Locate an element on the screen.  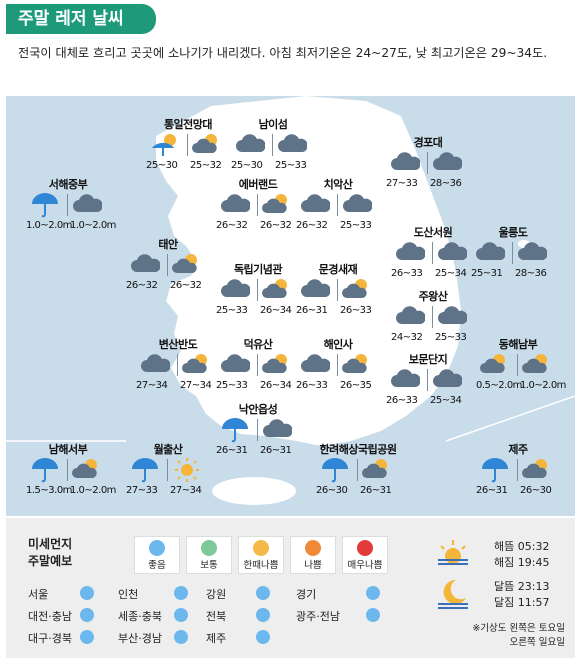
dust-legend-item: 나쁨 is located at coordinates (313, 555).